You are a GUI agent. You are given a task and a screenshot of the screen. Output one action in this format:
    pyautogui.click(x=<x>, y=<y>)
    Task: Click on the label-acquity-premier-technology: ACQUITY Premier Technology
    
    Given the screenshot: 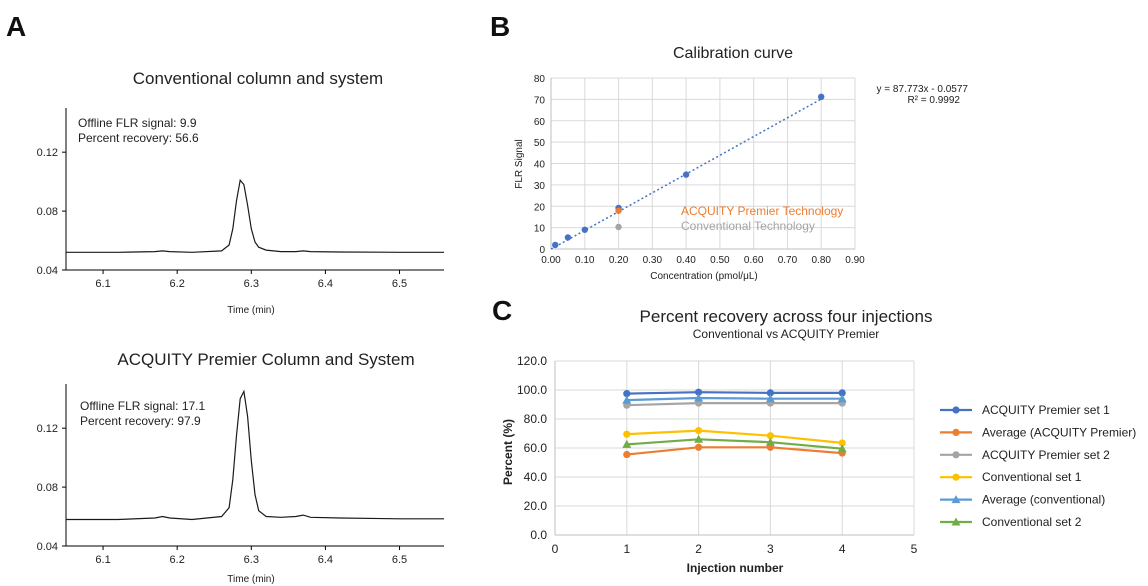 What is the action you would take?
    pyautogui.click(x=762, y=211)
    